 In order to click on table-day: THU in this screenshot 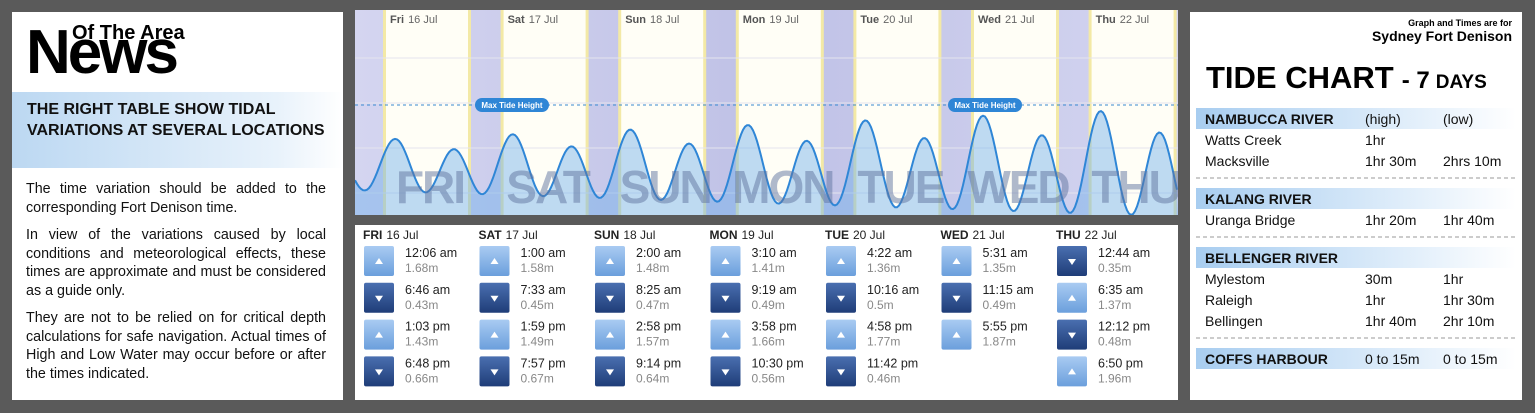, I will do `click(1068, 235)`.